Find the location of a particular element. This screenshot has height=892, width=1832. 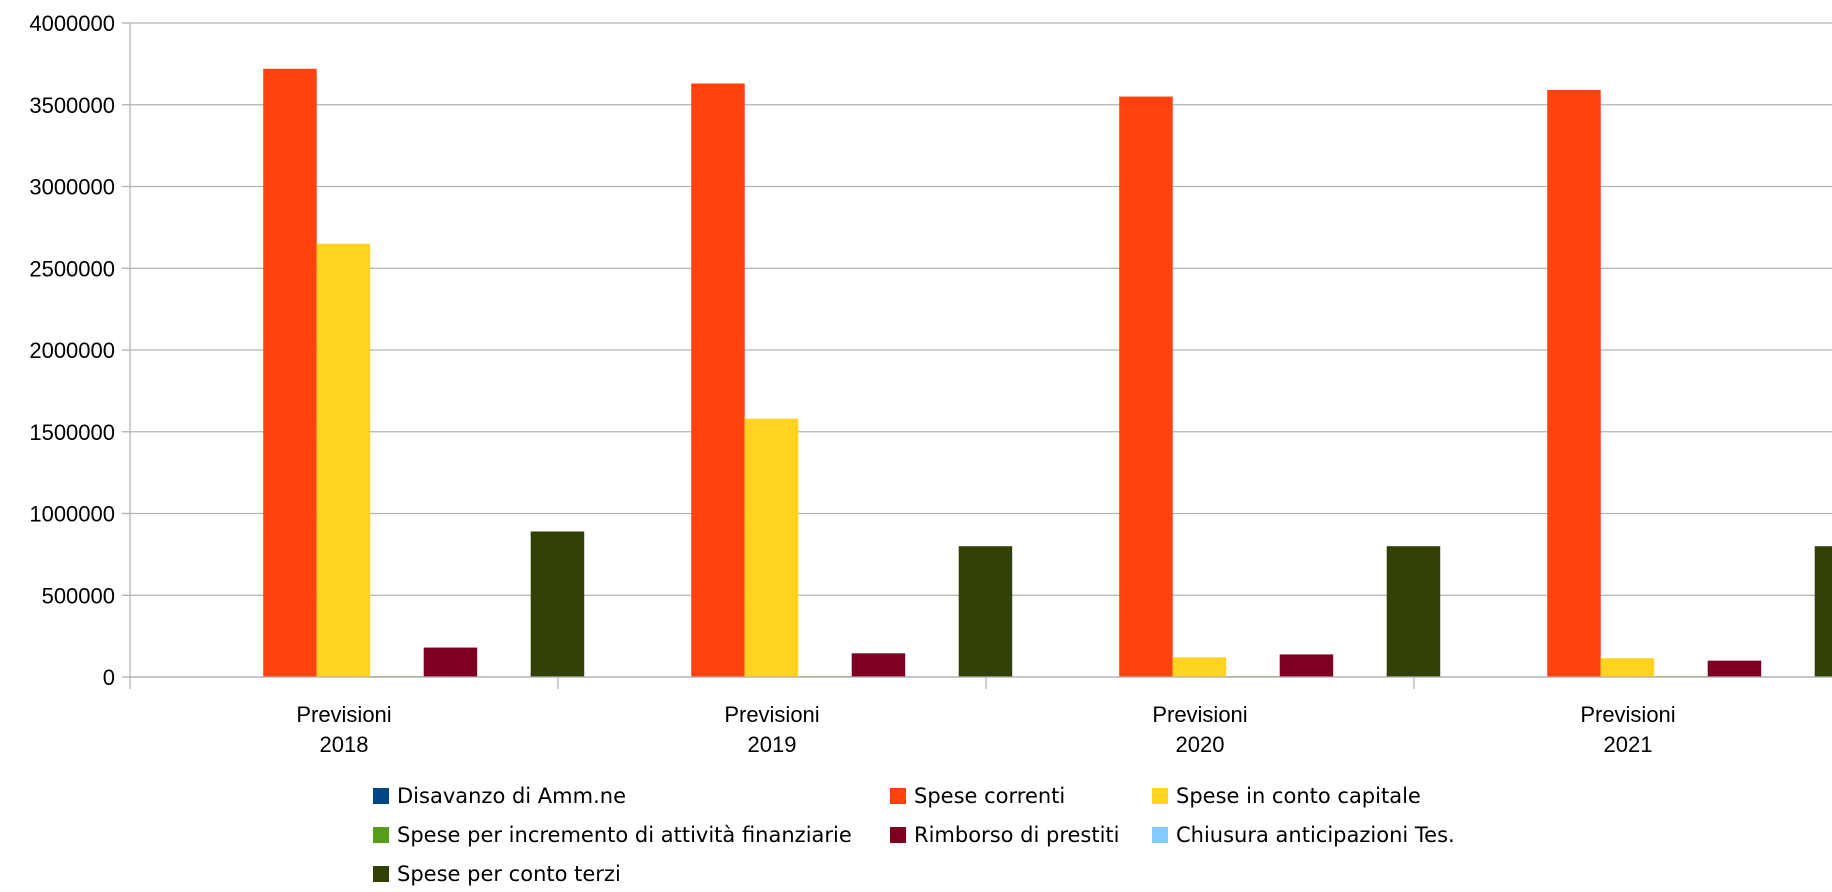

legend-item: Spese per conto terzi is located at coordinates (497, 874).